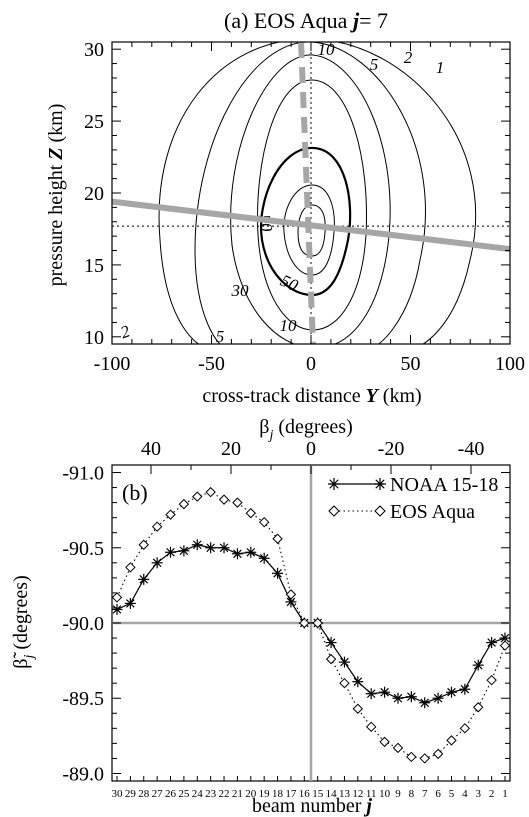 This screenshot has width=529, height=817. What do you see at coordinates (83, 549) in the screenshot?
I see `y-tick-label-b: -90.5` at bounding box center [83, 549].